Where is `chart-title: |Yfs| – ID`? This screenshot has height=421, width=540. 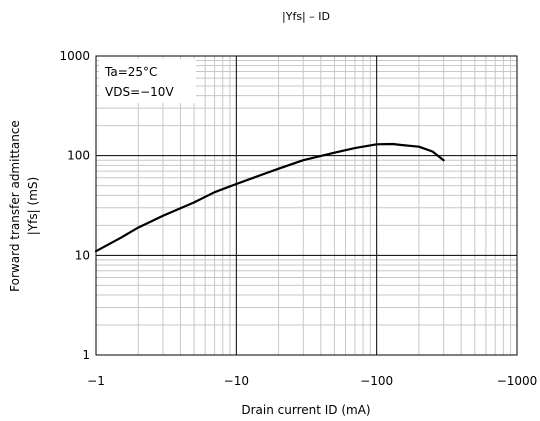 chart-title: |Yfs| – ID is located at coordinates (306, 16).